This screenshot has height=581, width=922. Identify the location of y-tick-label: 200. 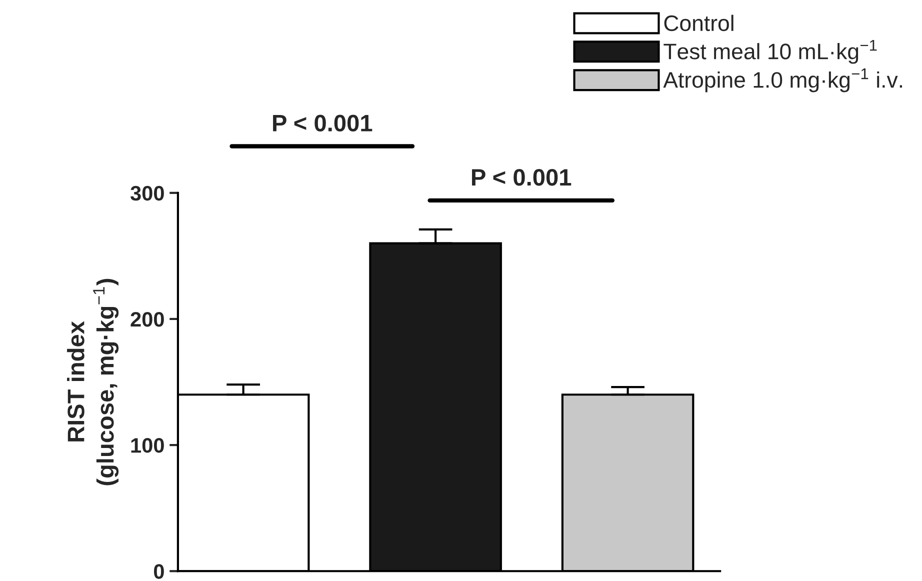
(147, 319).